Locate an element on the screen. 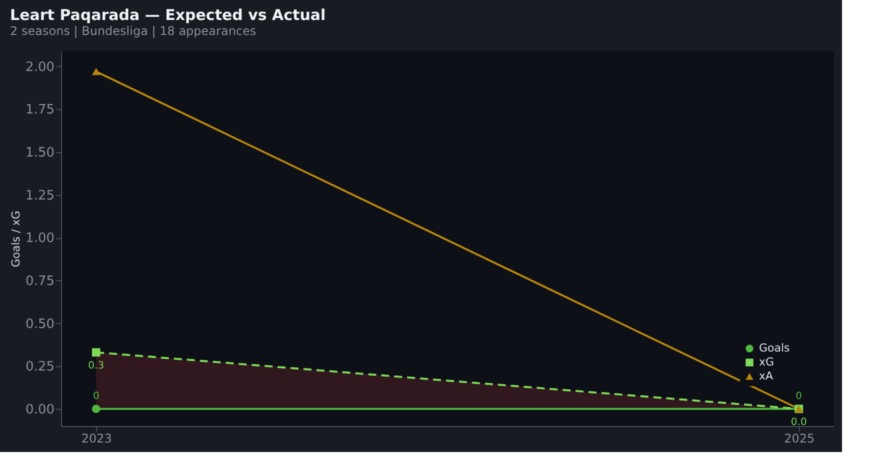  legend-label: xG is located at coordinates (766, 362).